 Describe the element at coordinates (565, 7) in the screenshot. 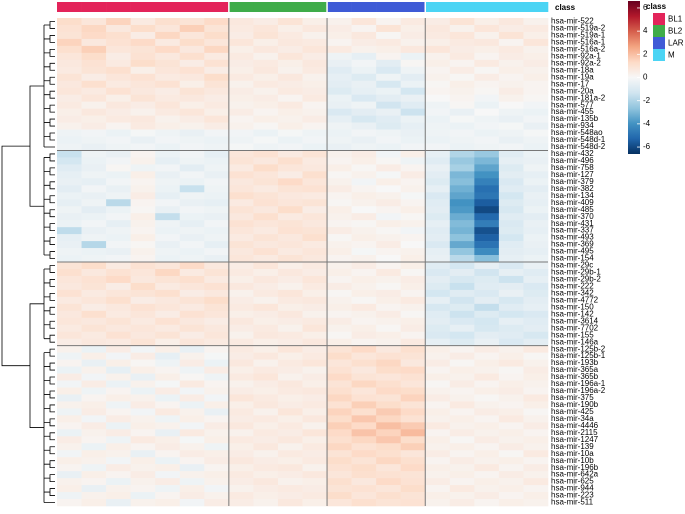

I see `annotation-label: class` at that location.